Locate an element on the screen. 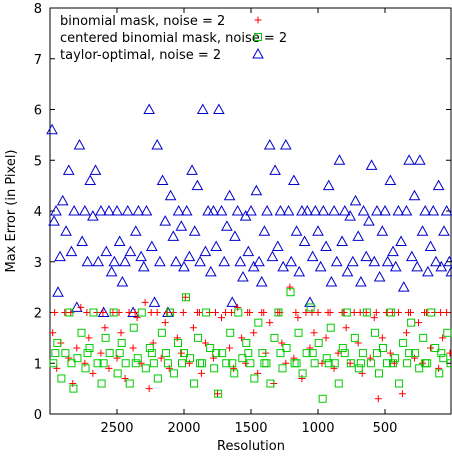  legend-label-taylor-optimal: taylor-optimal, noise = 2 is located at coordinates (140, 55).